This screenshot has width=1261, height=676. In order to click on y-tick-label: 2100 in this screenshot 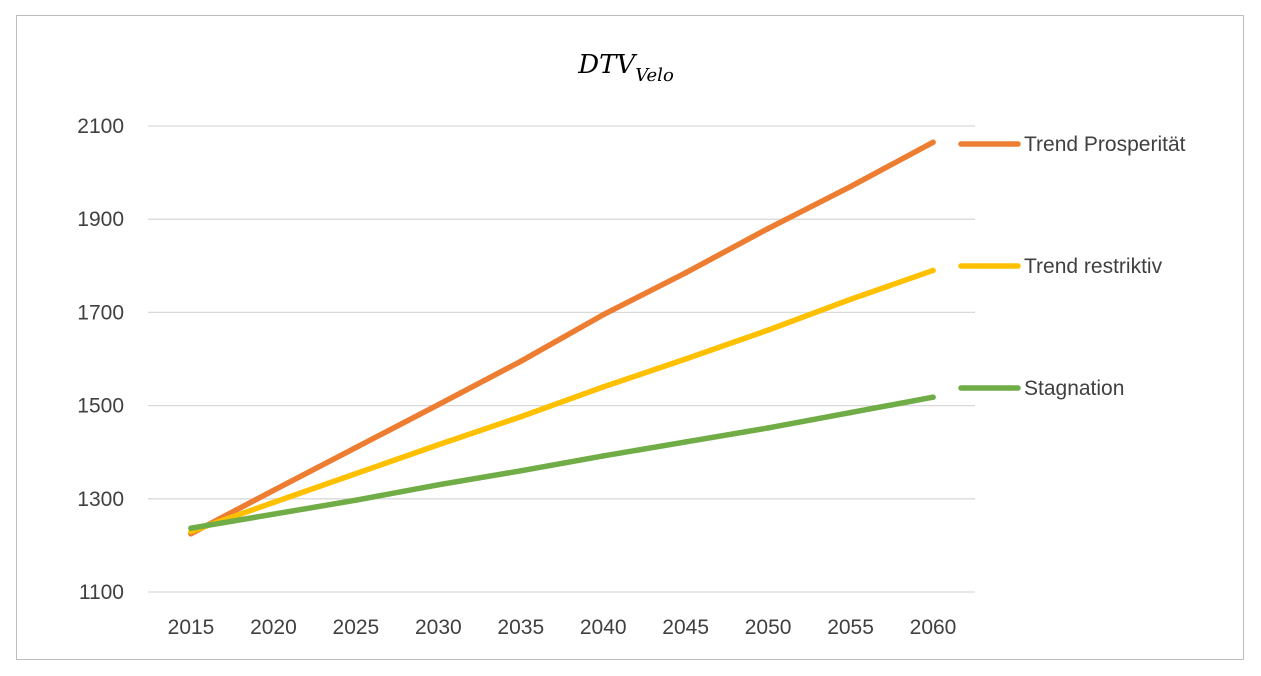, I will do `click(100, 126)`.